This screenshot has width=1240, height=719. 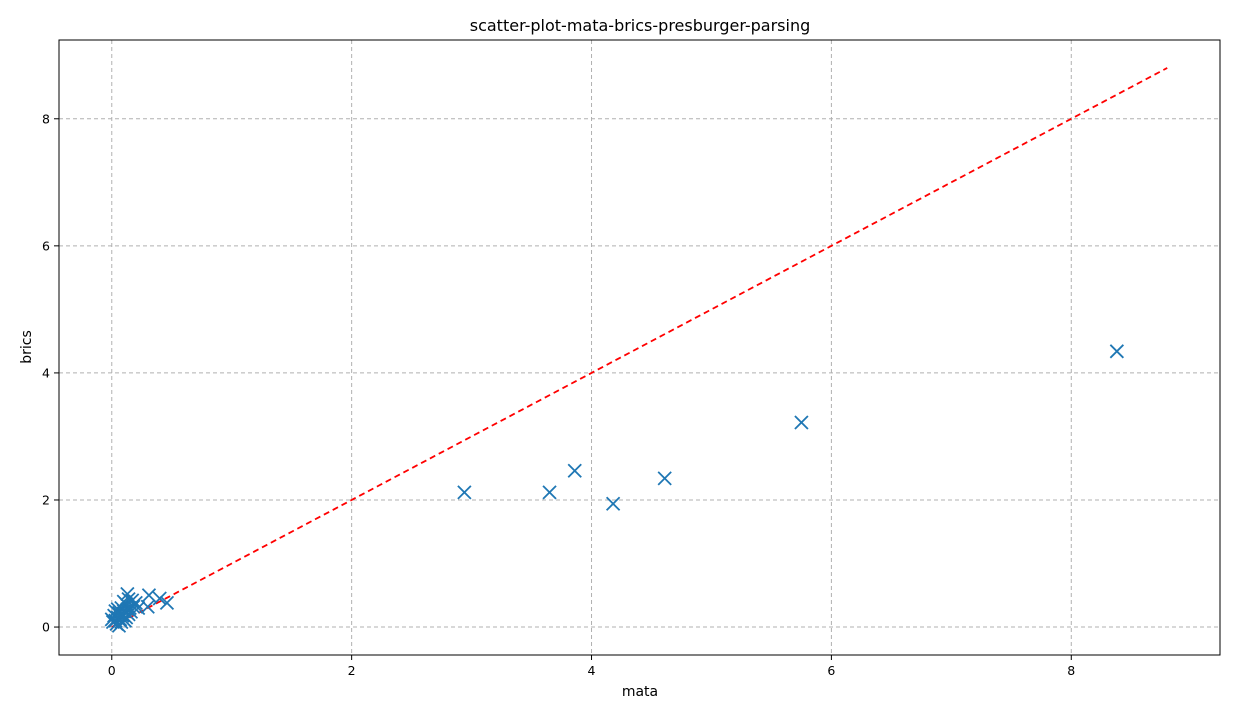 What do you see at coordinates (592, 670) in the screenshot?
I see `x-tick-label-2: 4` at bounding box center [592, 670].